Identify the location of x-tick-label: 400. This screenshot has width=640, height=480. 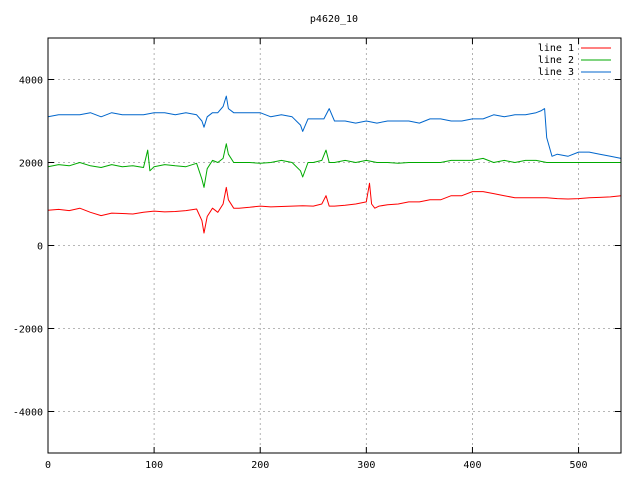
(472, 465).